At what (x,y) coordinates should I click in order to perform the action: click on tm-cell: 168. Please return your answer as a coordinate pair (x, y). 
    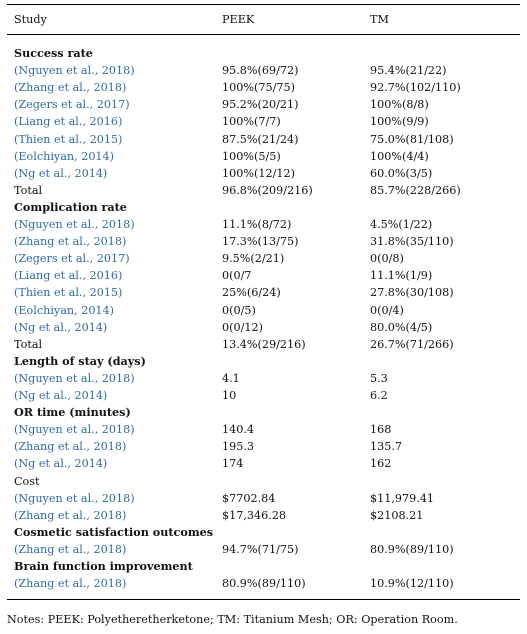
    Looking at the image, I should click on (381, 430).